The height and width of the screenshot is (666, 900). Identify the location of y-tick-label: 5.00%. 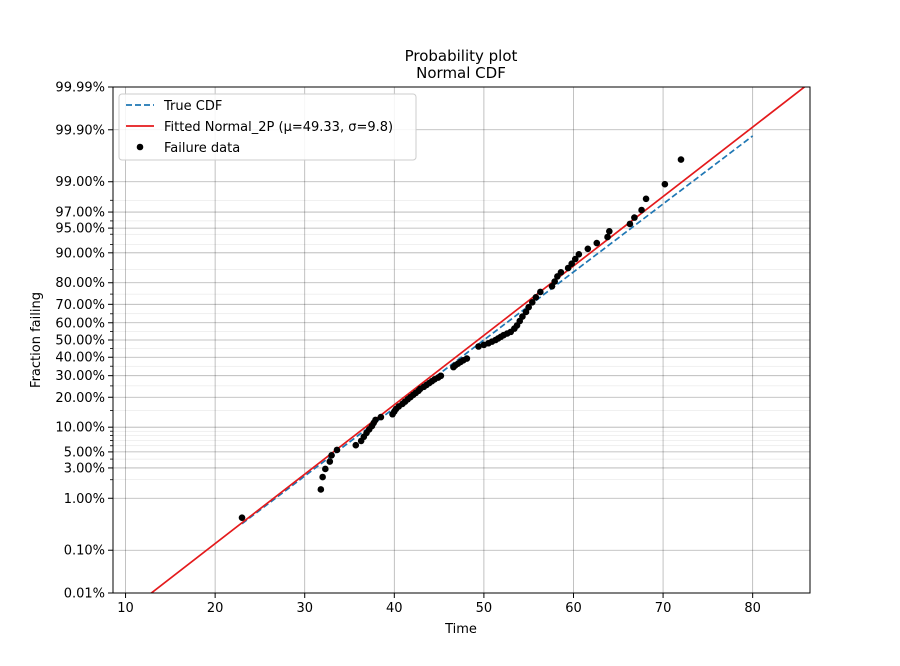
(84, 452).